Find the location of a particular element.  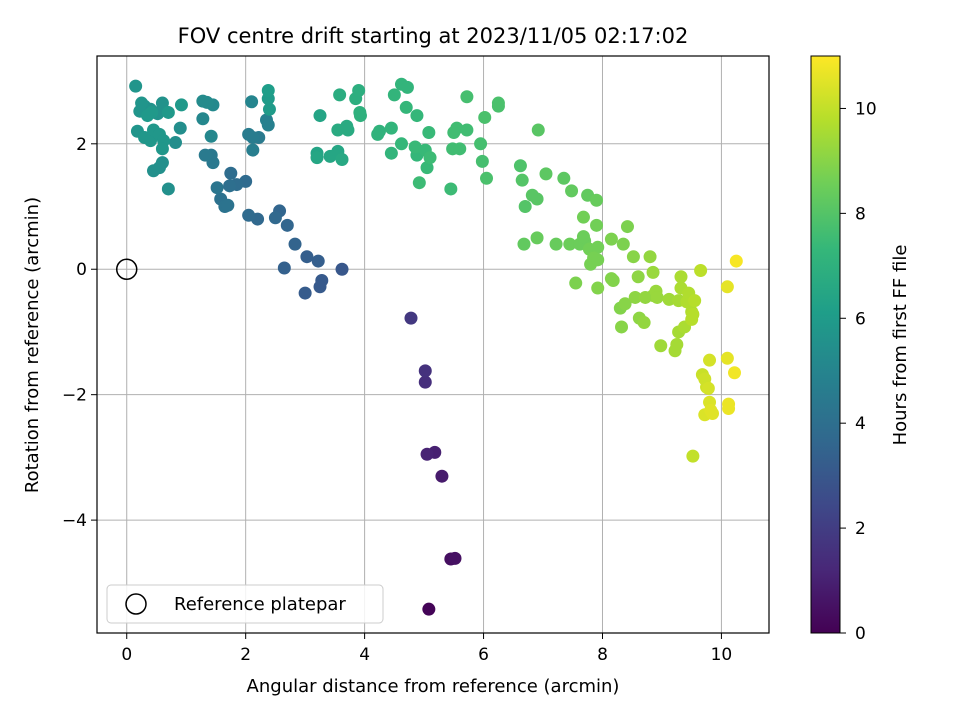

colorbar is located at coordinates (825, 344).